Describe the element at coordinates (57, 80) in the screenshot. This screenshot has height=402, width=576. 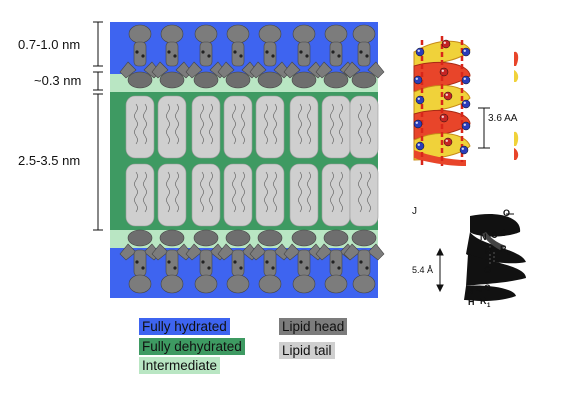
I see `intermediate-thickness-label: ~0.3 nm` at that location.